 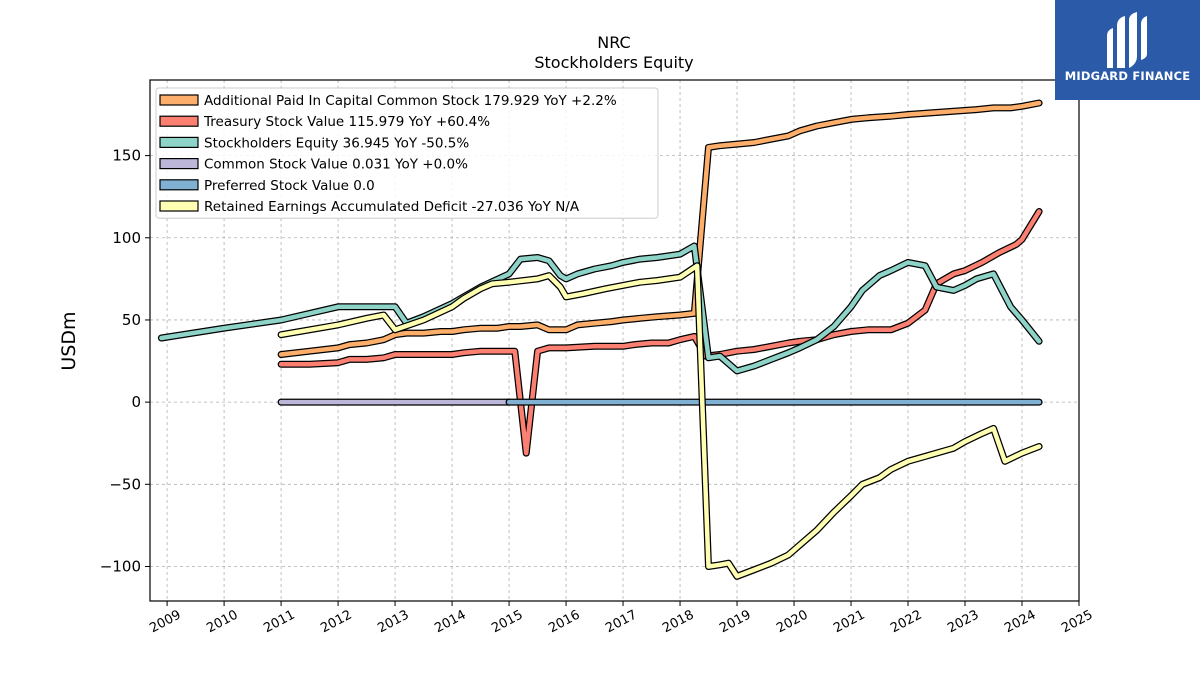 I want to click on x-tick-label: 2024, so click(x=1020, y=622).